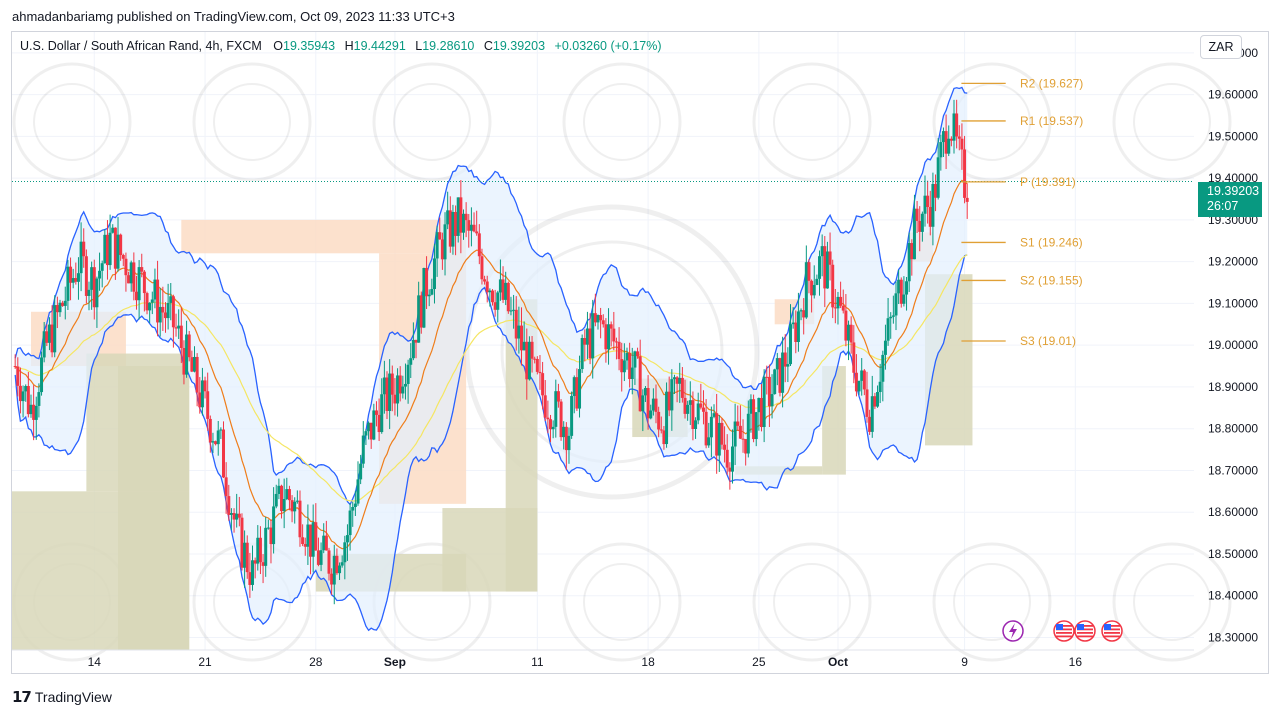 The width and height of the screenshot is (1280, 716). I want to click on y-tick-label: 18.90000, so click(1233, 387).